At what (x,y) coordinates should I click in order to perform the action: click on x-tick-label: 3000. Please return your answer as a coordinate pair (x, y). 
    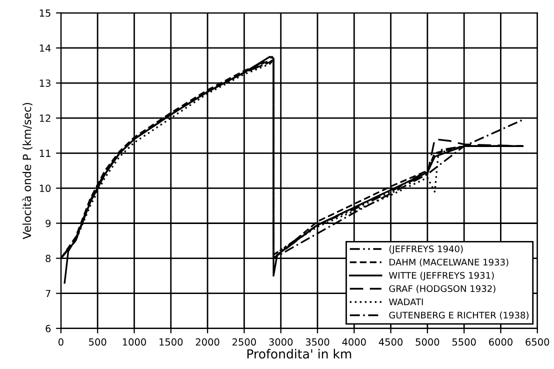
    Looking at the image, I should click on (281, 342).